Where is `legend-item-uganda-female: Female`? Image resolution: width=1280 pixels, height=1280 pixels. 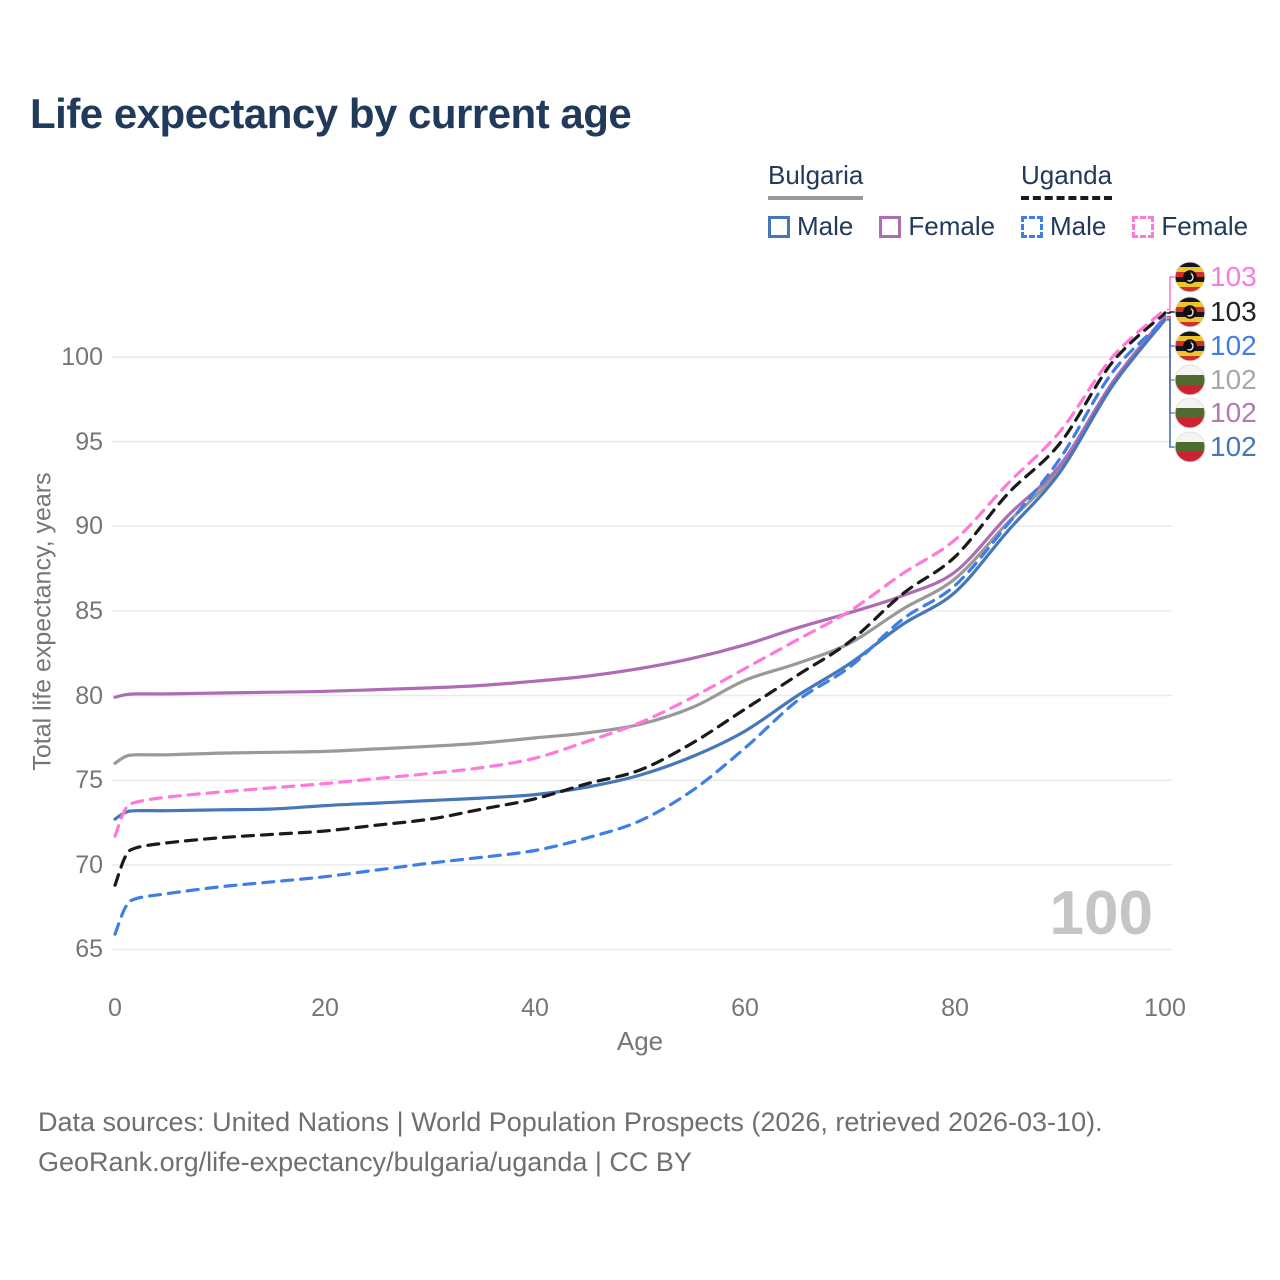 legend-item-uganda-female: Female is located at coordinates (1190, 226).